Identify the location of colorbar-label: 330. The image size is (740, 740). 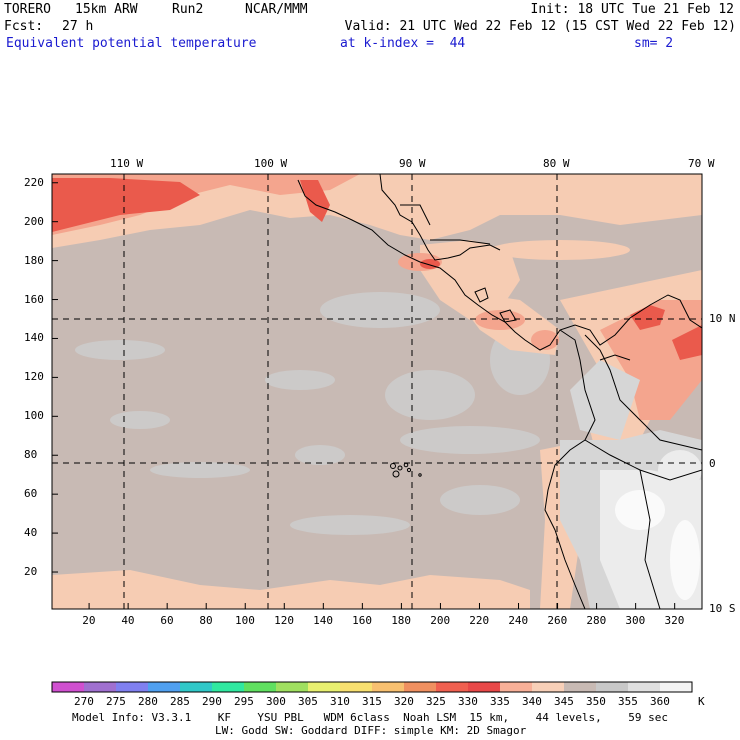
(468, 701).